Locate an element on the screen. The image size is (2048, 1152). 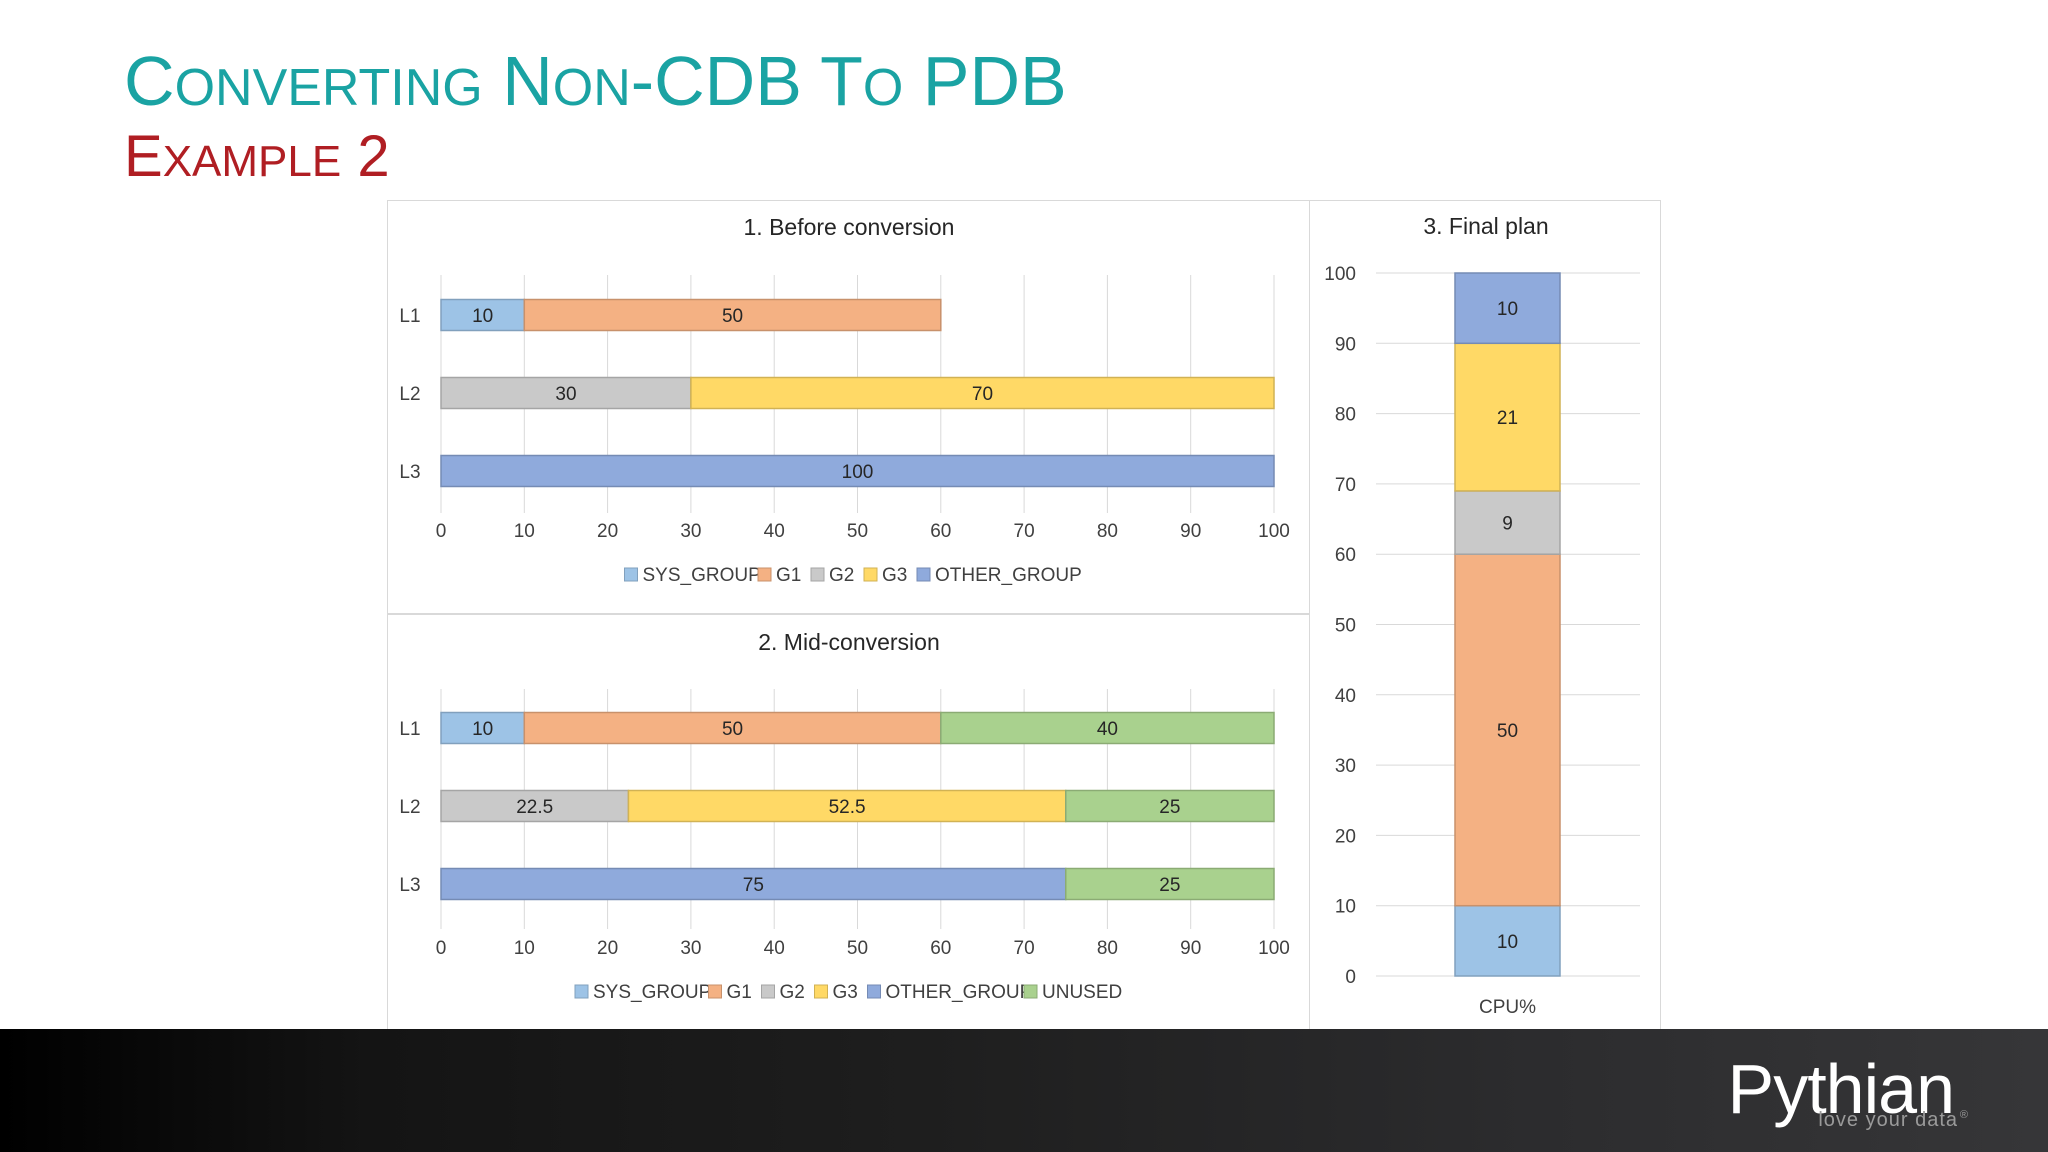
data-label: 50 is located at coordinates (732, 729).